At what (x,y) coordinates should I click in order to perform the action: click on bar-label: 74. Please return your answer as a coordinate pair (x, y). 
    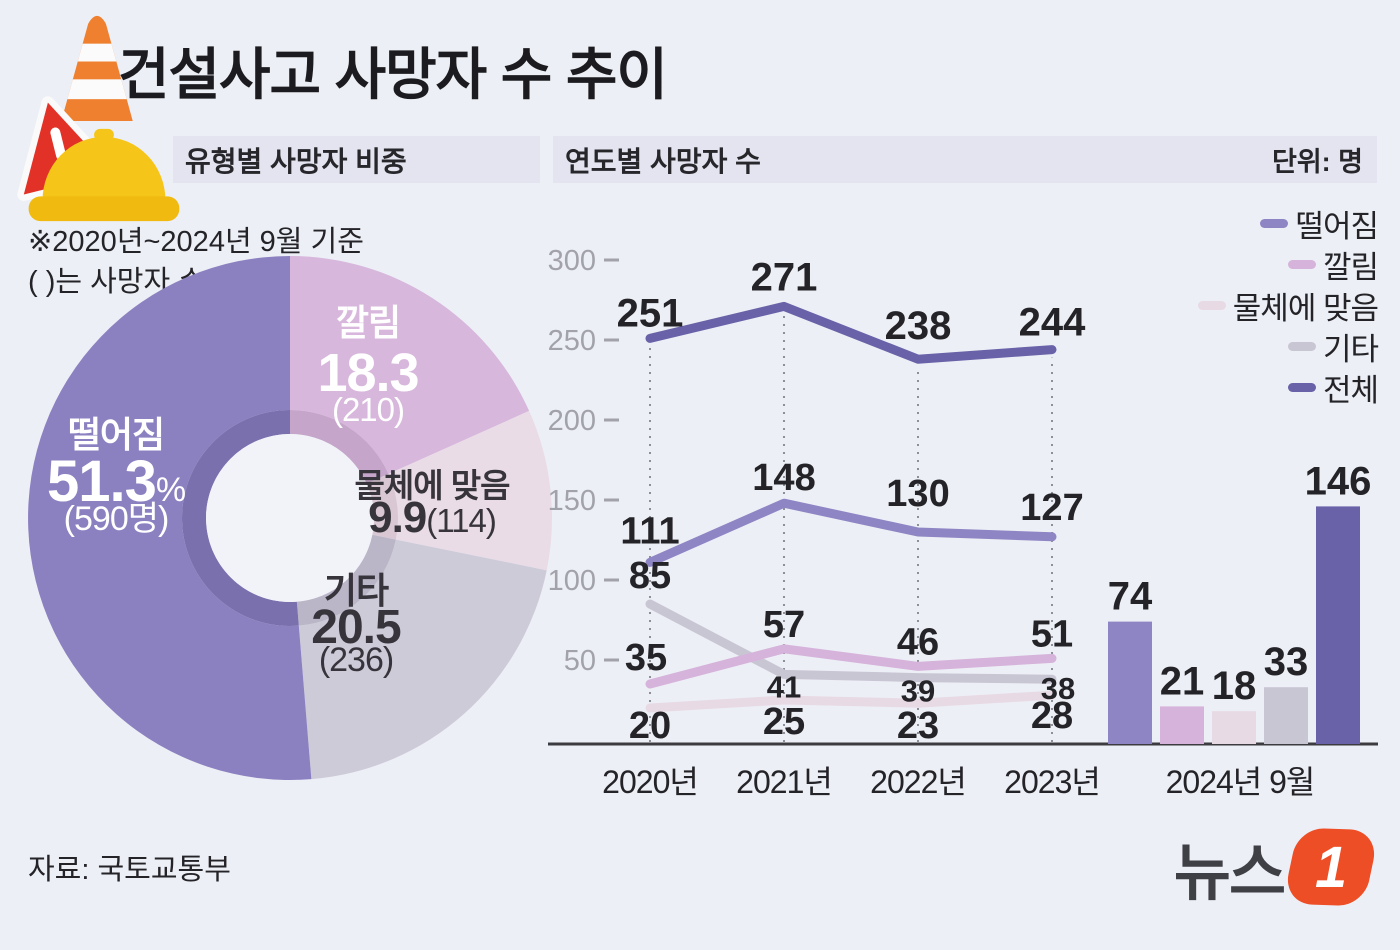
    Looking at the image, I should click on (1130, 597).